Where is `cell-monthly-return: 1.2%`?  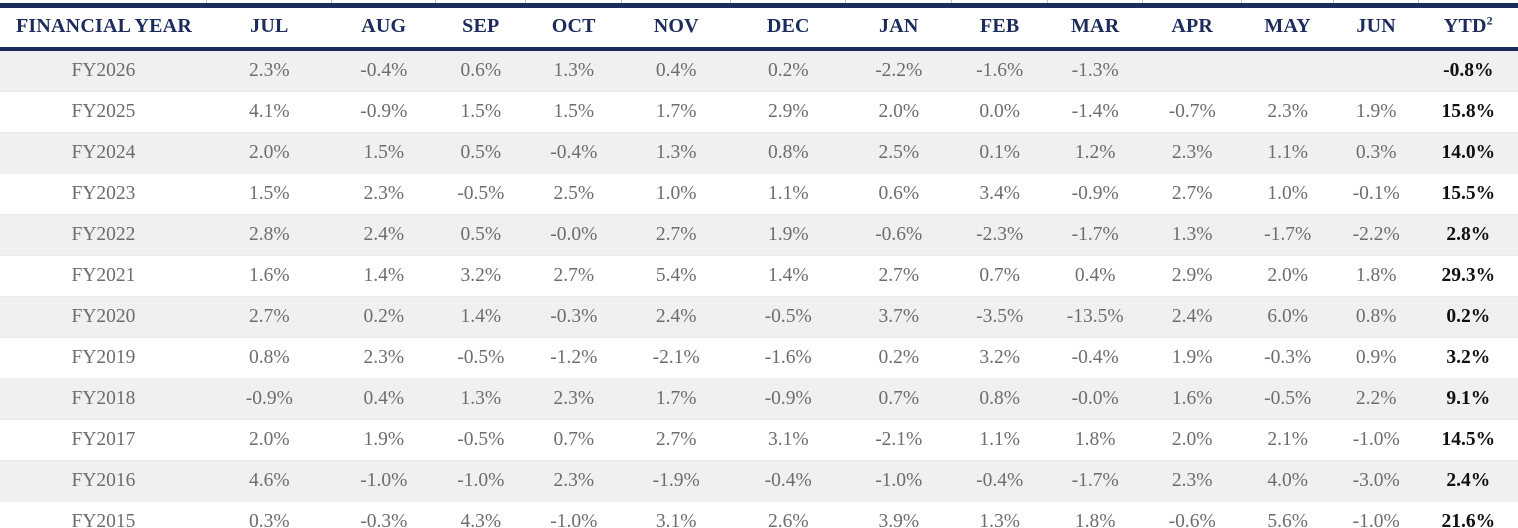 cell-monthly-return: 1.2% is located at coordinates (1095, 153).